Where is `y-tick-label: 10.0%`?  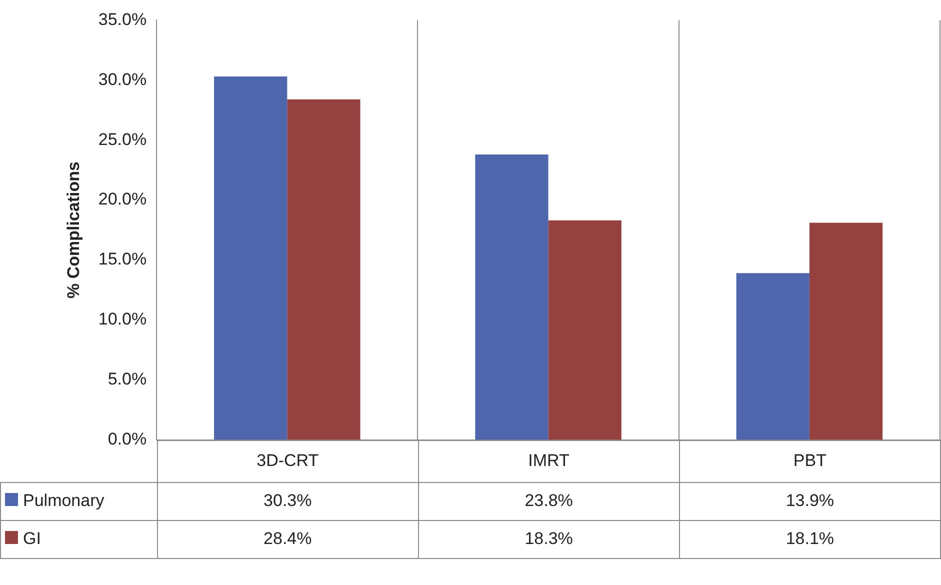 y-tick-label: 10.0% is located at coordinates (122, 319).